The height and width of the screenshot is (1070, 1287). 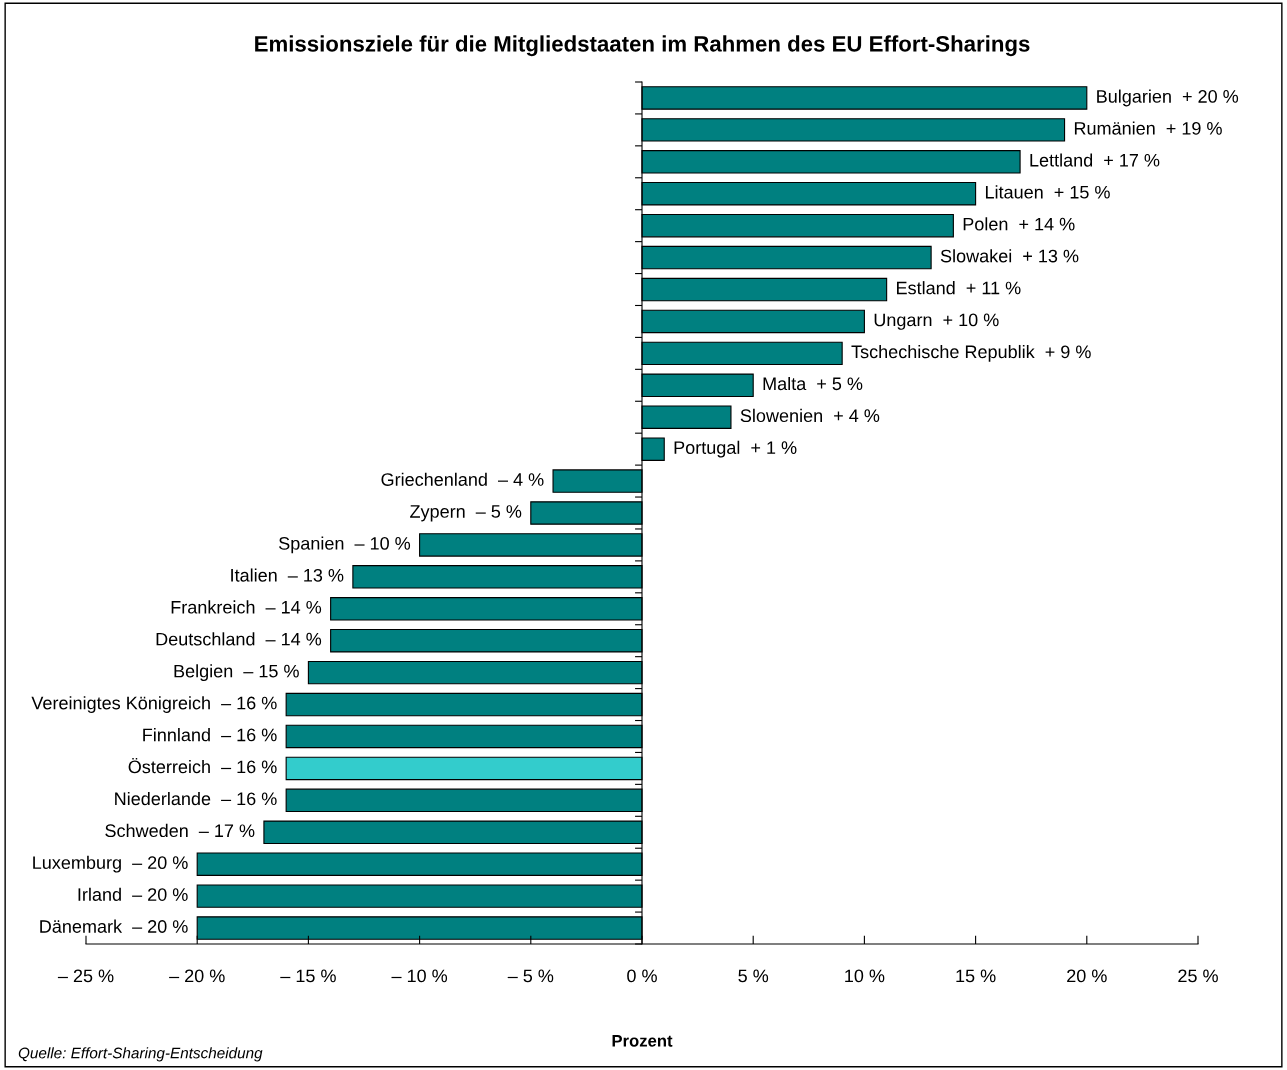 I want to click on x-tick-label: – 20 %, so click(x=197, y=976).